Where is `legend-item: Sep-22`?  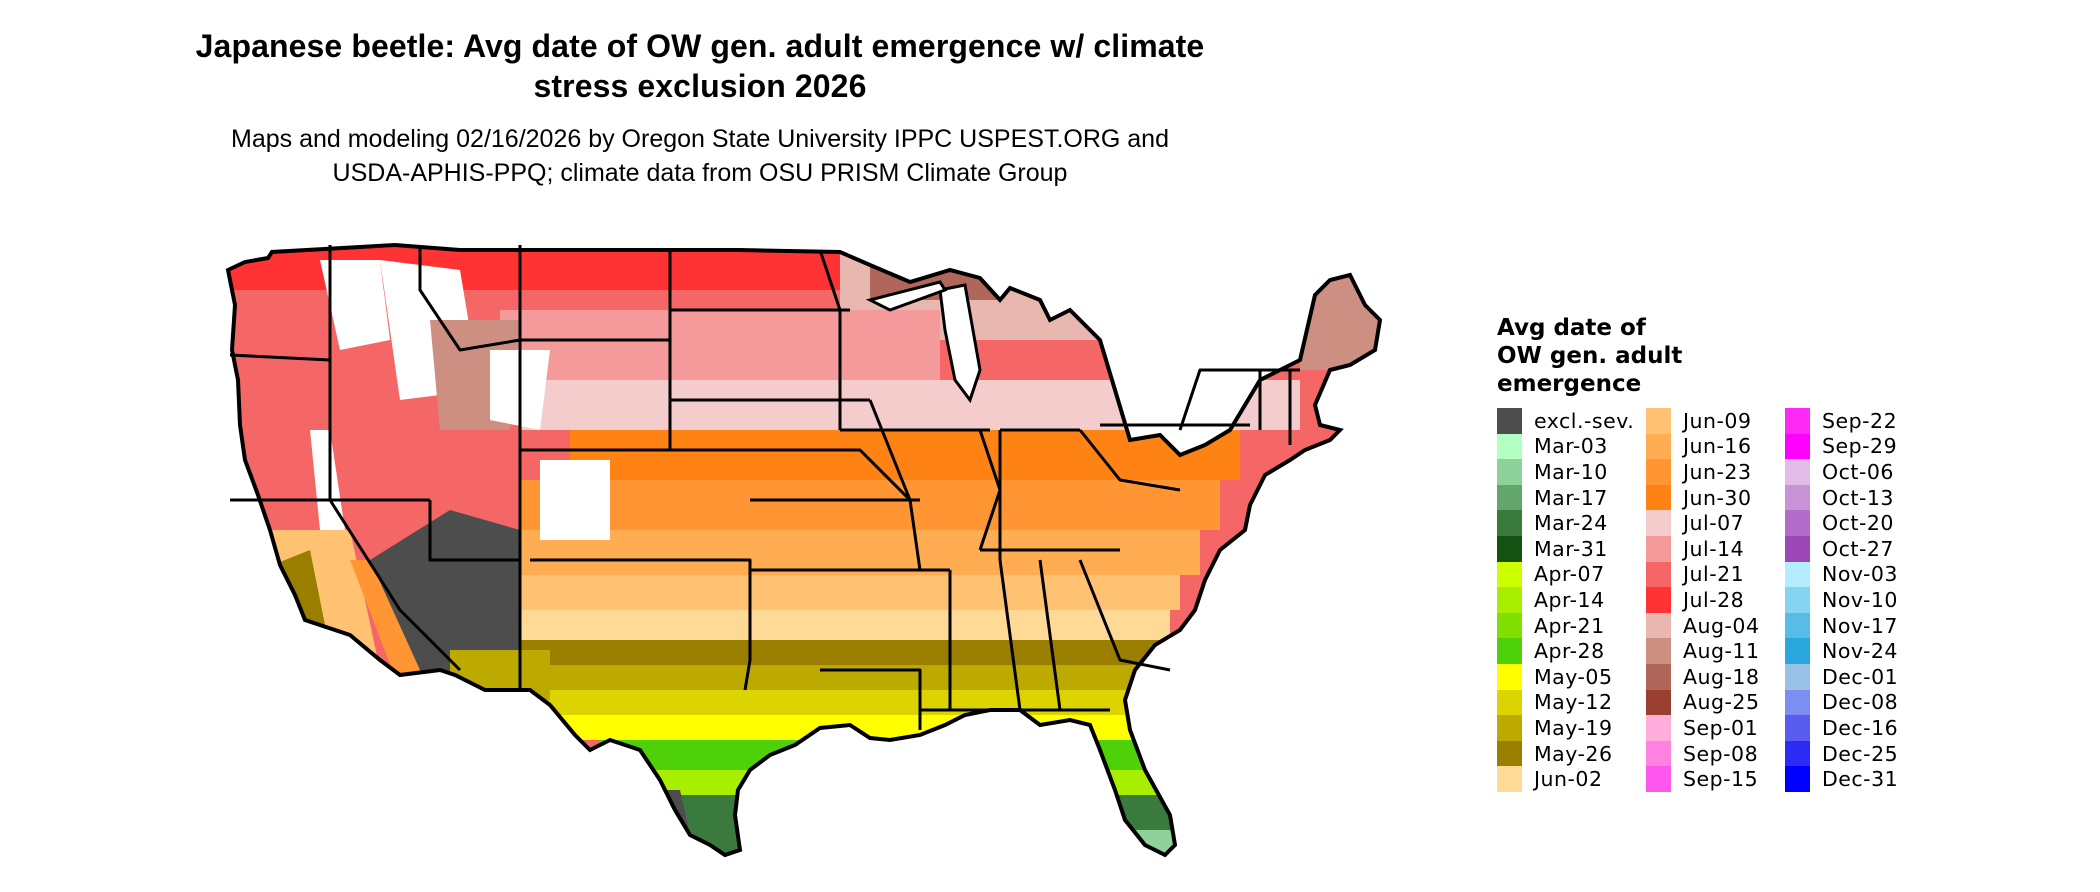
legend-item: Sep-22 is located at coordinates (1858, 421).